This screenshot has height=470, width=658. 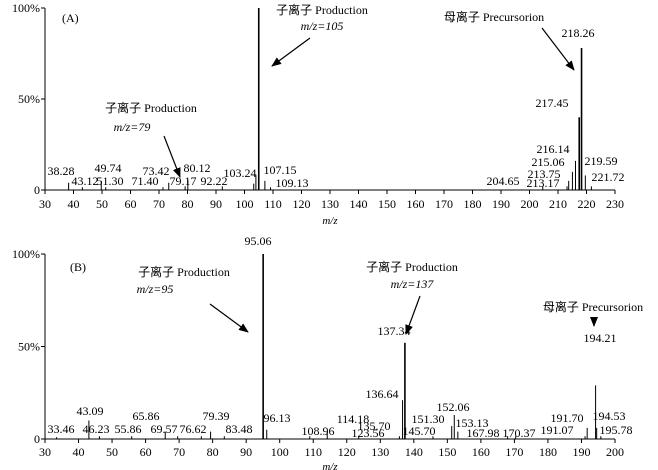 What do you see at coordinates (413, 284) in the screenshot?
I see `annotation-mz: m/z=137` at bounding box center [413, 284].